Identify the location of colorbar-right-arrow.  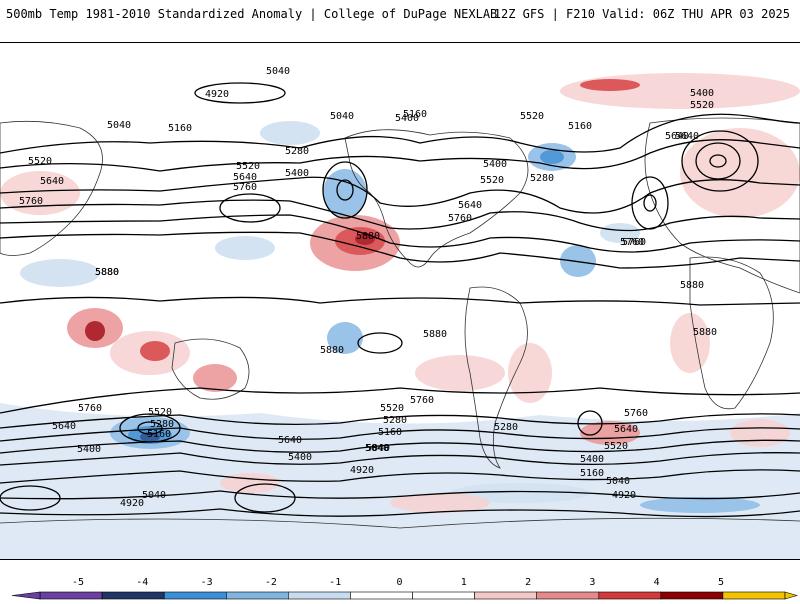
(791, 595).